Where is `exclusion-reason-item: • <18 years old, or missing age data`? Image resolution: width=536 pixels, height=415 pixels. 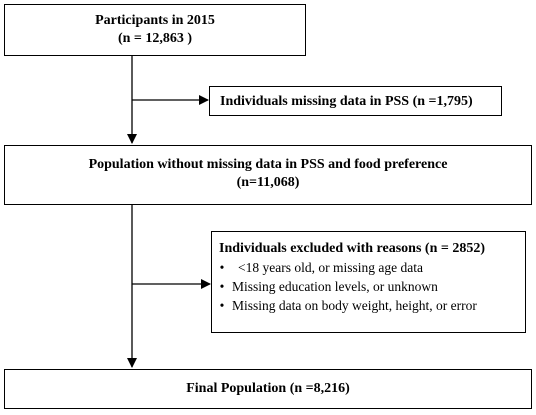
exclusion-reason-item: • <18 years old, or missing age data is located at coordinates (368, 267).